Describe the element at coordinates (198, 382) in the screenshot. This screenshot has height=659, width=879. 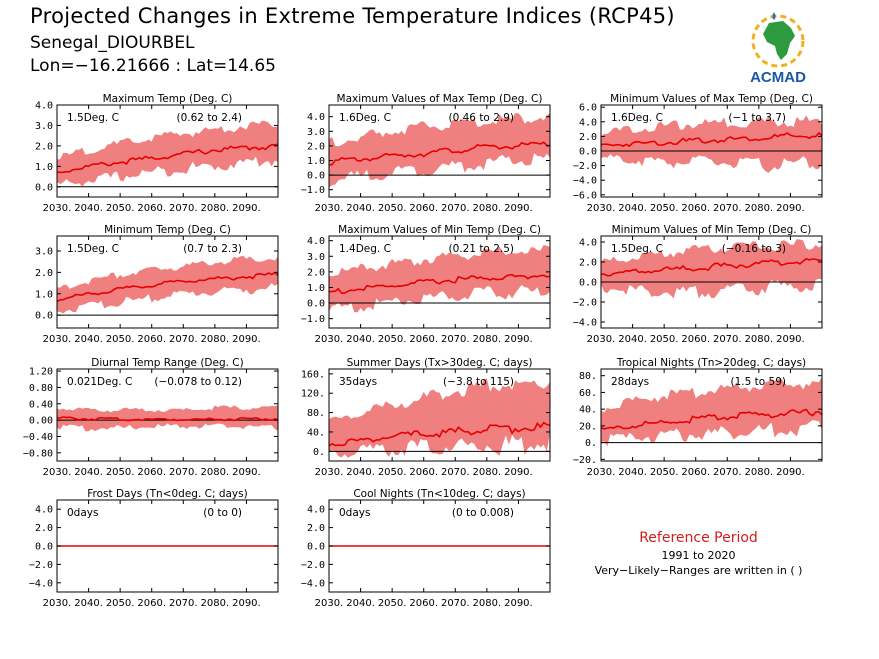
I see `likely-range-label: (−0.078 to 0.12)` at that location.